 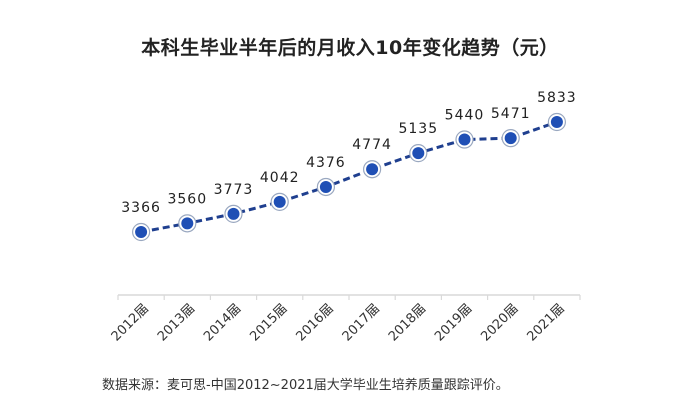 What do you see at coordinates (350, 48) in the screenshot?
I see `chart-title: 本科生毕业半年后的月收入10年变化趋势（元）` at bounding box center [350, 48].